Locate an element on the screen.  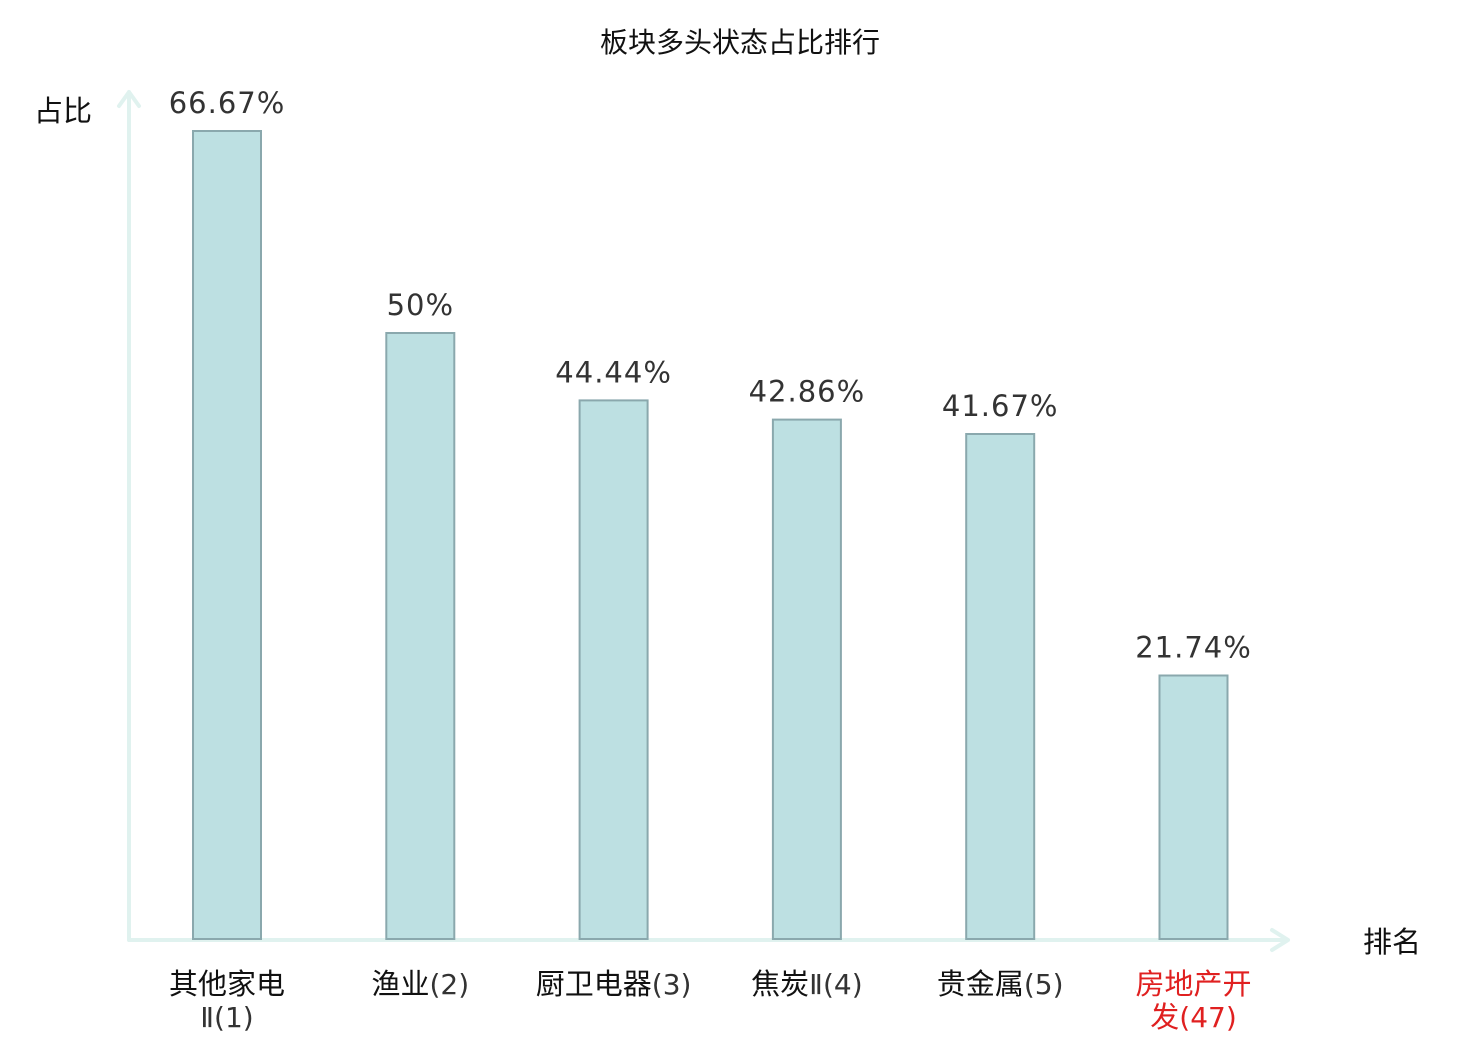
category-label-line: 渔业(2) is located at coordinates (420, 984).